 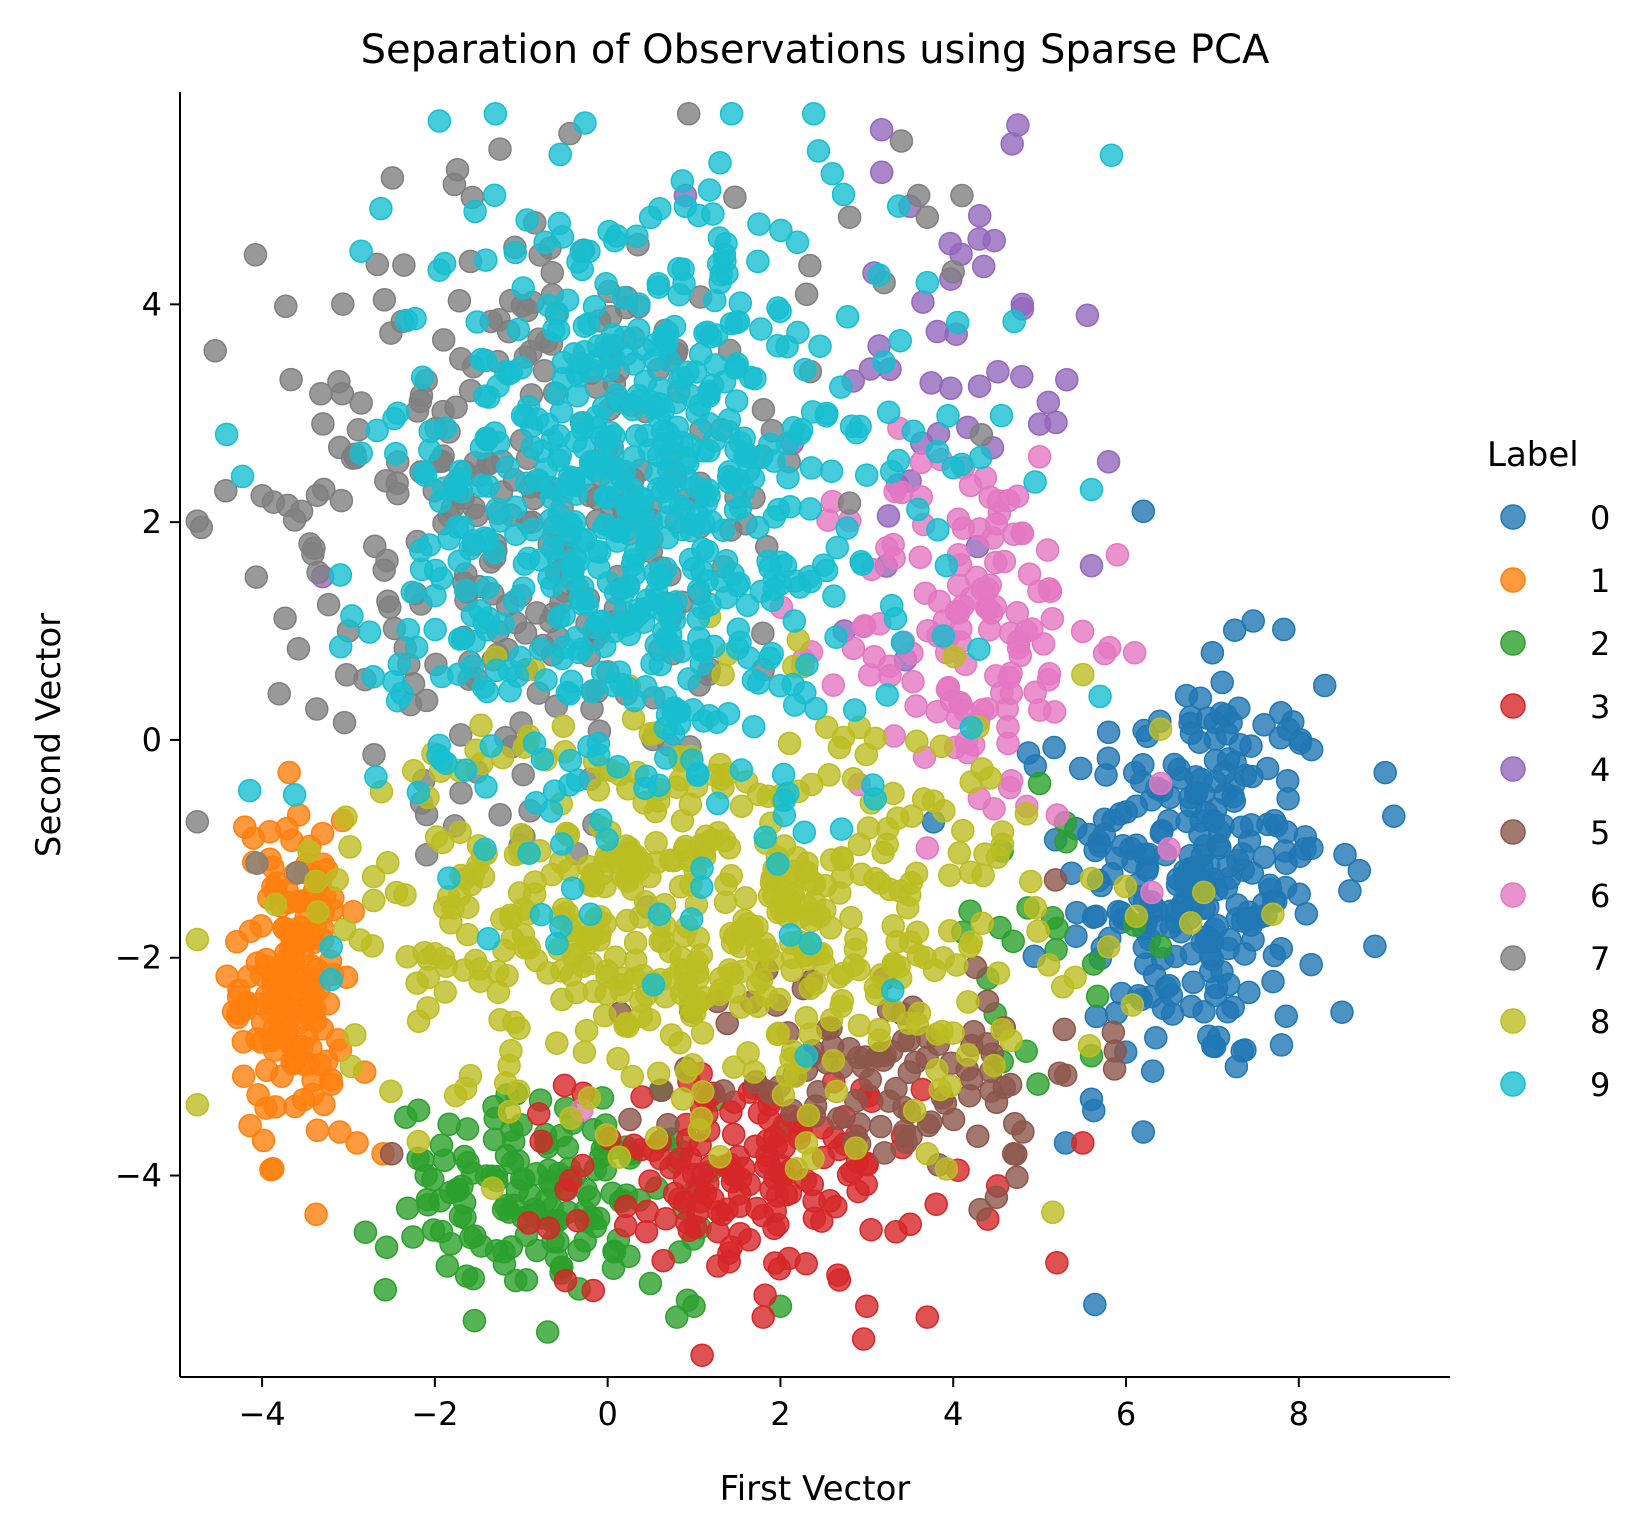 What do you see at coordinates (815, 1489) in the screenshot?
I see `x-axis-label: First Vector` at bounding box center [815, 1489].